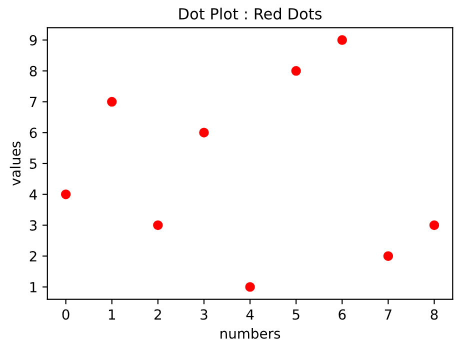  What do you see at coordinates (33, 40) in the screenshot?
I see `y-tick-label: 9` at bounding box center [33, 40].